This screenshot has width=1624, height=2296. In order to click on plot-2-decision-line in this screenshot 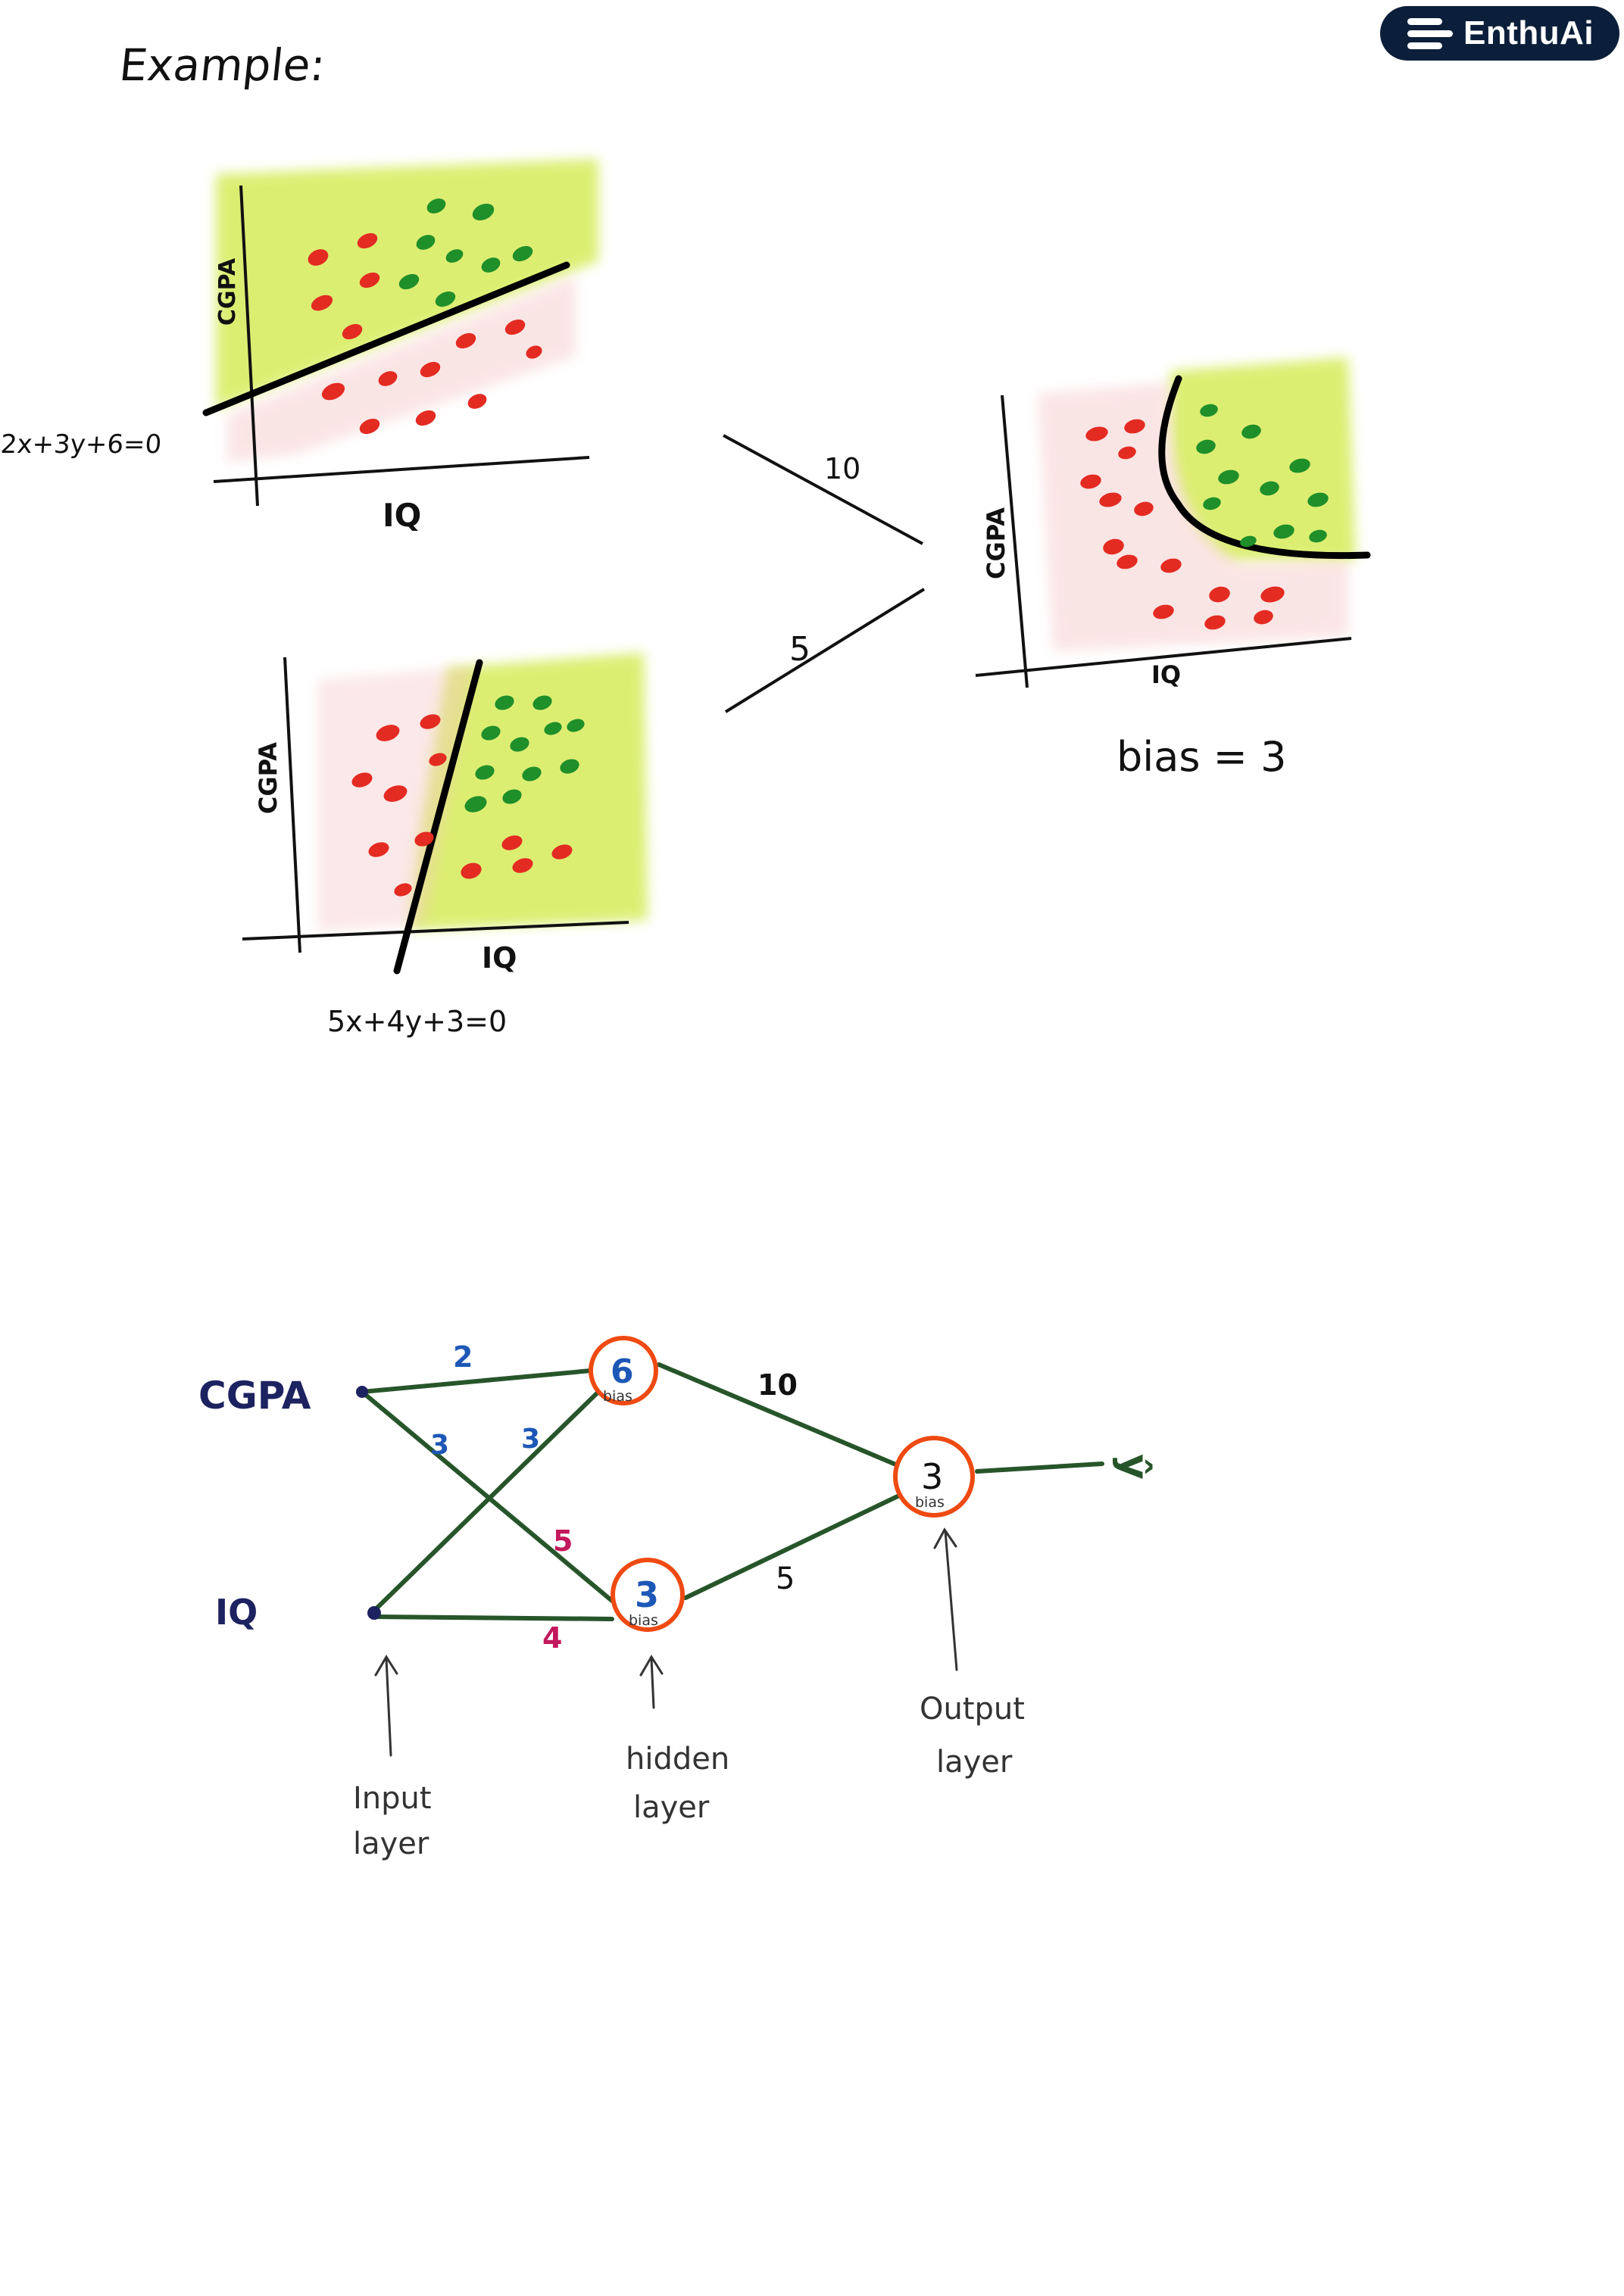, I will do `click(438, 817)`.